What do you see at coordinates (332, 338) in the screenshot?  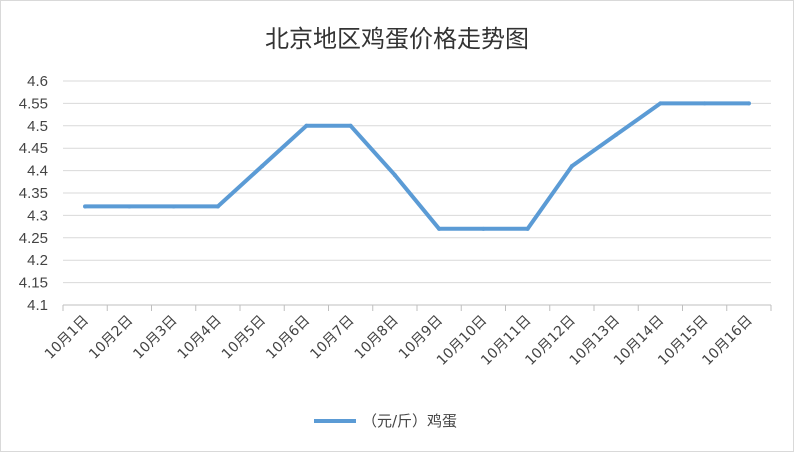 I see `x-tick-label: 10月7日` at bounding box center [332, 338].